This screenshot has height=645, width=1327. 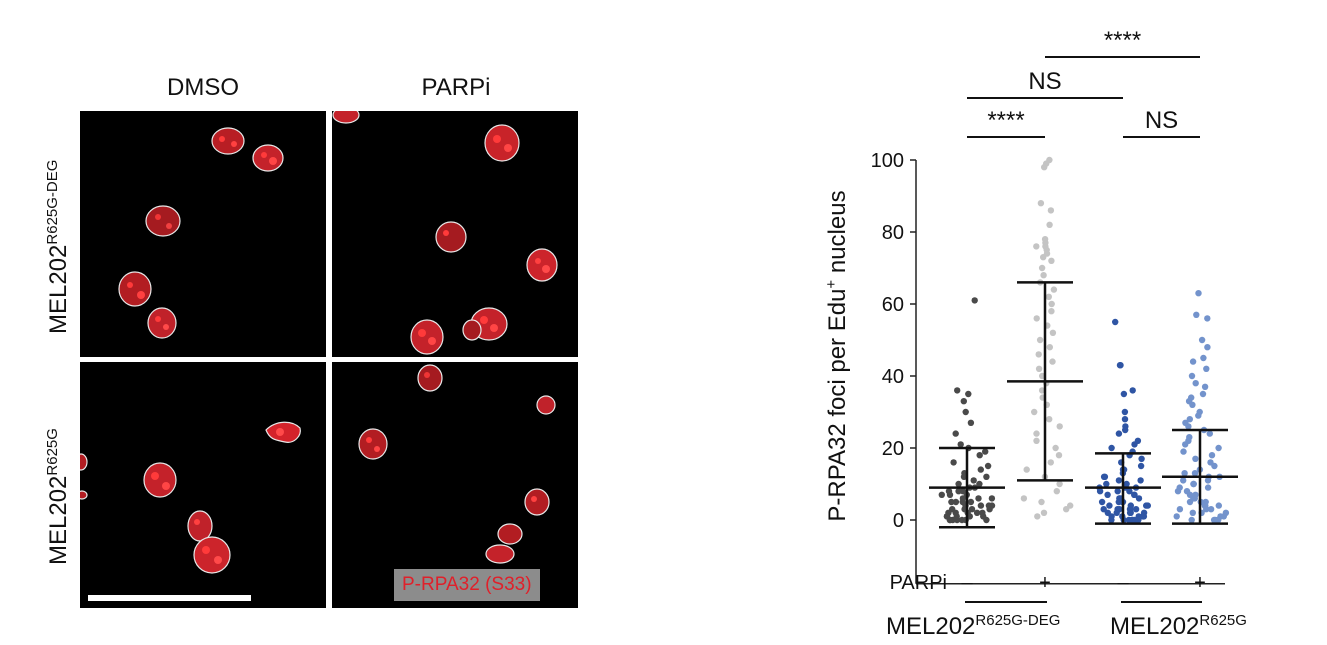 What do you see at coordinates (973, 626) in the screenshot?
I see `group-label-deg: MEL202R625G-DEG` at bounding box center [973, 626].